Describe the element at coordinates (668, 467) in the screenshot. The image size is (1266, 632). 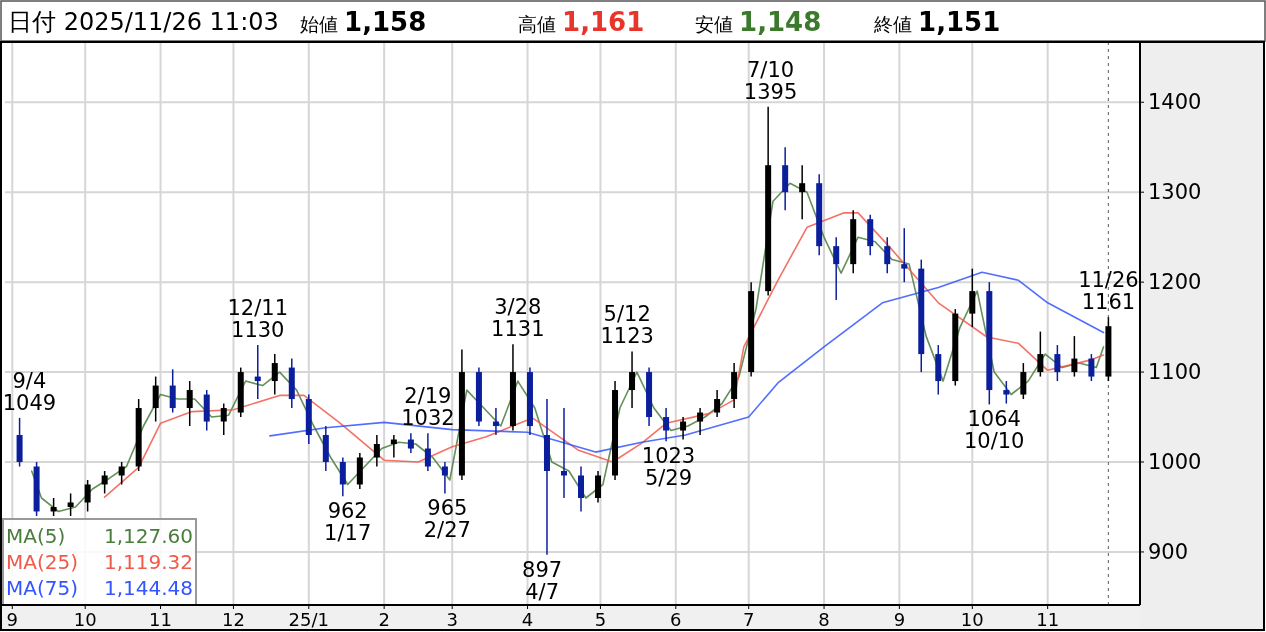
I see `annotation: 1023 5/29` at that location.